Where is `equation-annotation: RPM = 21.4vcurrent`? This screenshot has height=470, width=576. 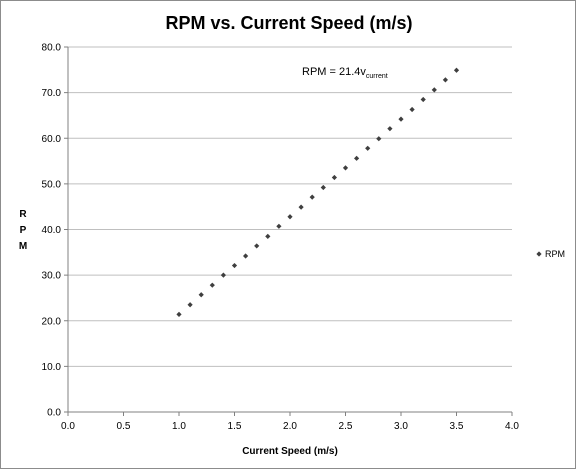 equation-annotation: RPM = 21.4vcurrent is located at coordinates (345, 73).